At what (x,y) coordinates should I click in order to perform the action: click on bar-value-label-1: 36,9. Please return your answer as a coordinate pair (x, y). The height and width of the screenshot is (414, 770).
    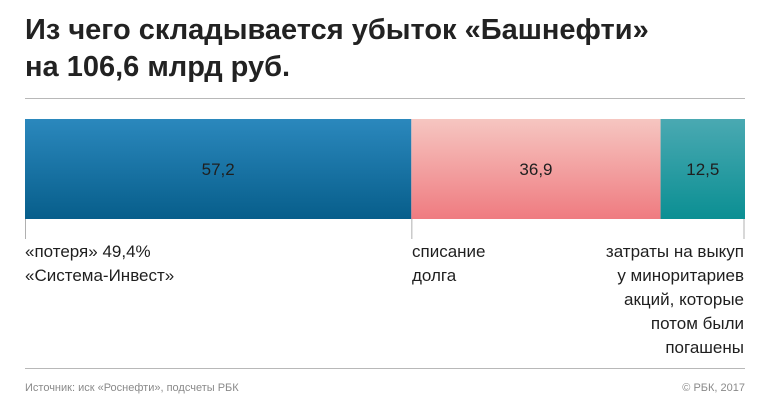
    Looking at the image, I should click on (535, 169).